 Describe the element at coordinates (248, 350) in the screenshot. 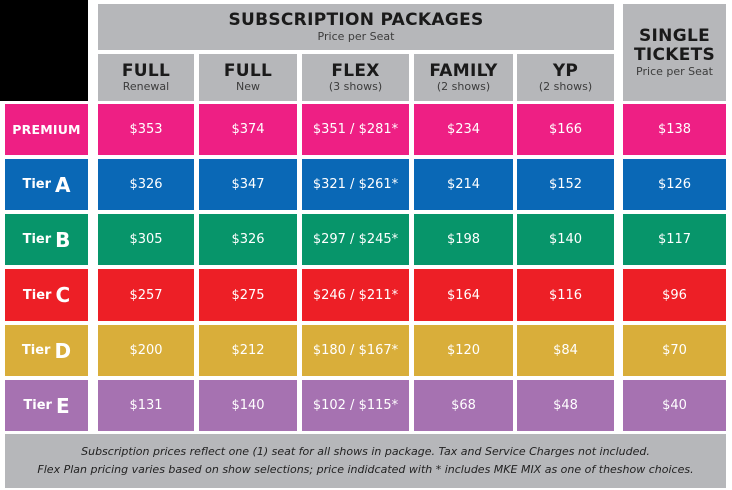

I see `price-cell: $212` at that location.